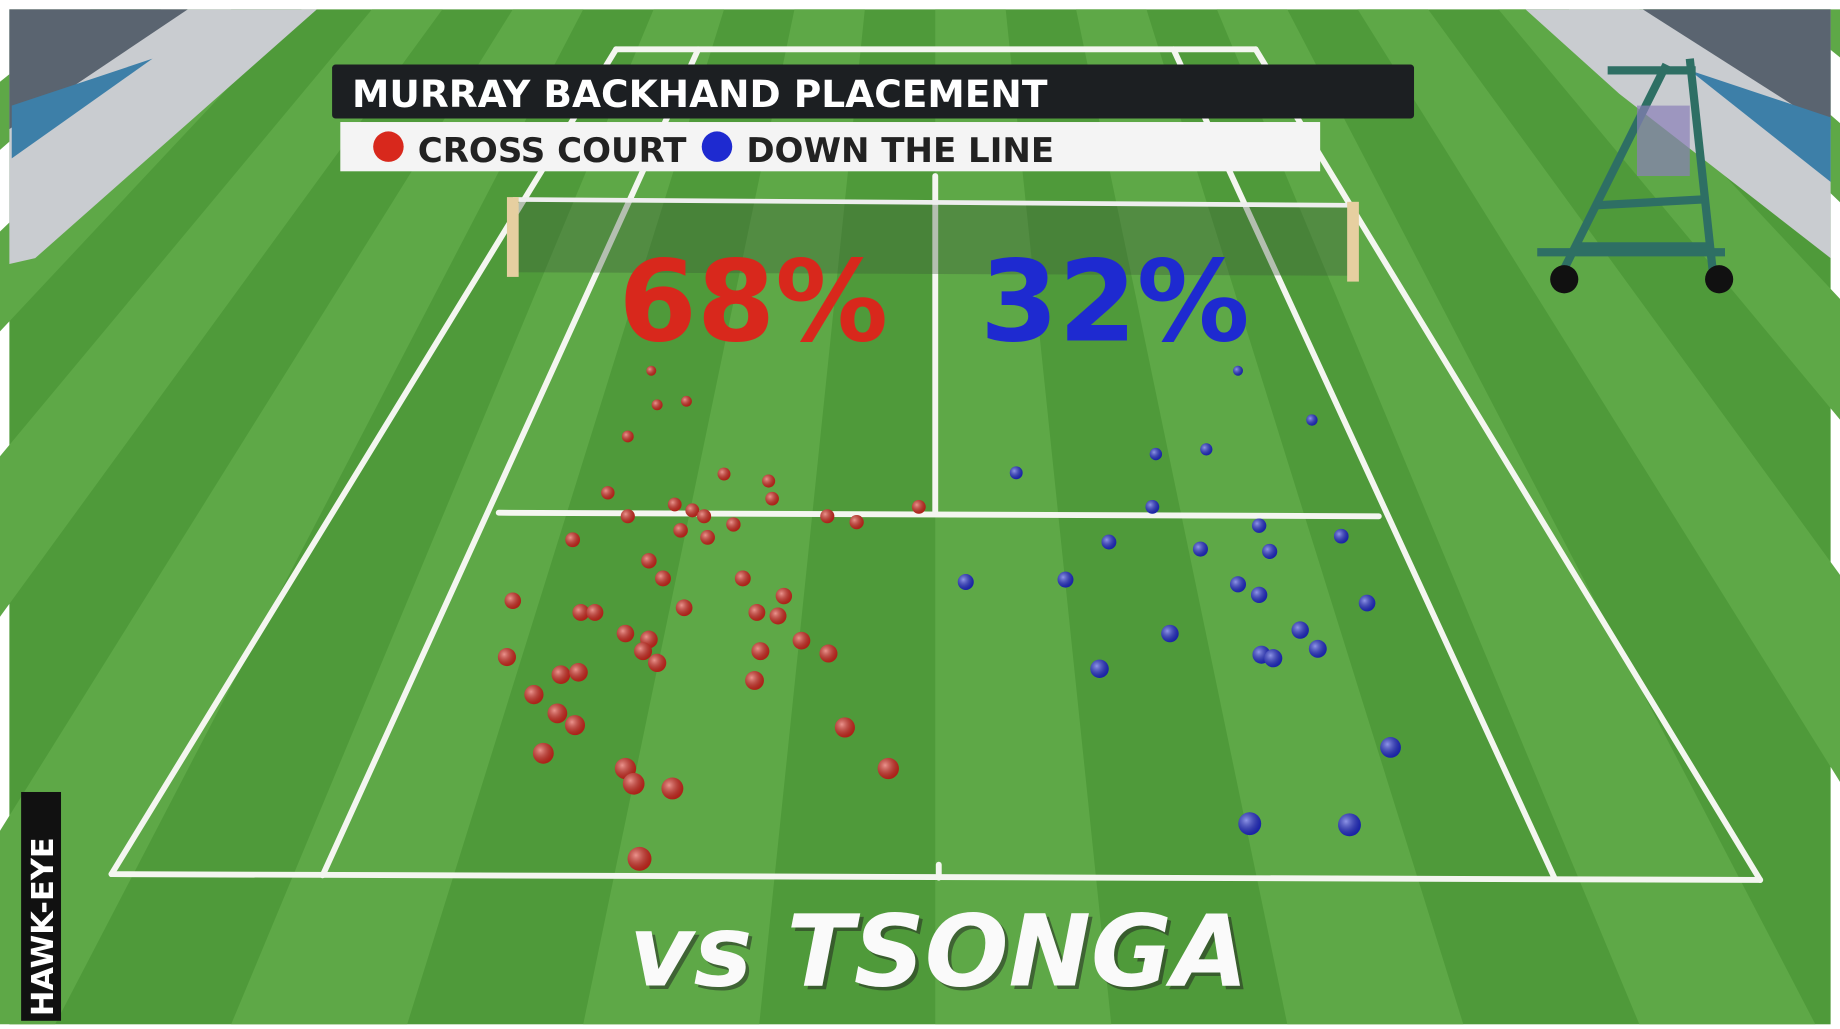 This screenshot has width=1840, height=1029. What do you see at coordinates (938, 953) in the screenshot?
I see `opponent: vs TSONGA` at bounding box center [938, 953].